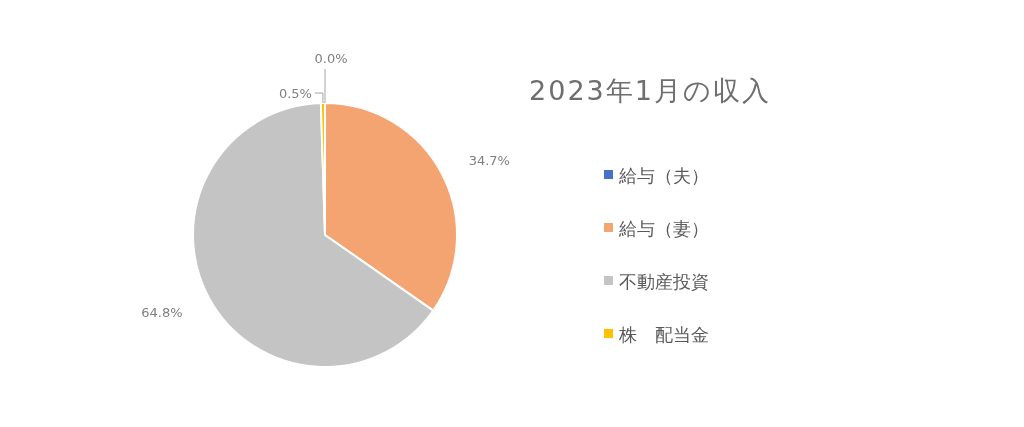  What do you see at coordinates (650, 90) in the screenshot?
I see `chart-title: 2023年1月の収入` at bounding box center [650, 90].